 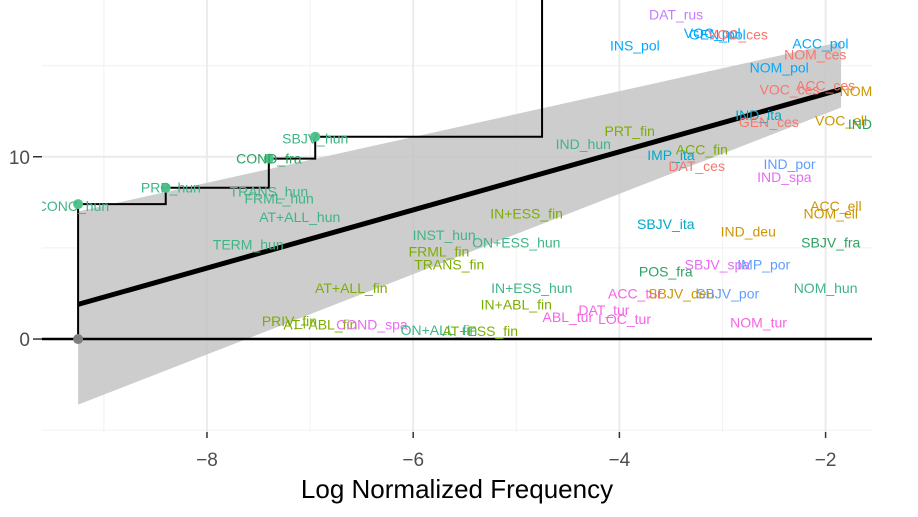 What do you see at coordinates (449, 264) in the screenshot?
I see `point-label: TRANS_fin` at bounding box center [449, 264].